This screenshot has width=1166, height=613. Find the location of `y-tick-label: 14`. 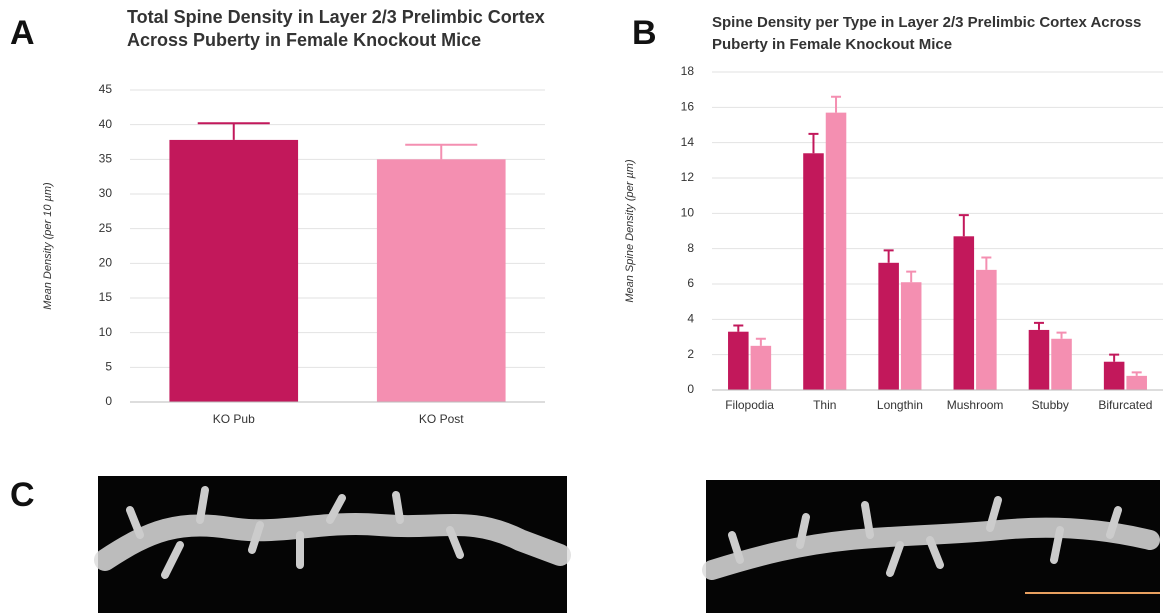

y-tick-label: 14 is located at coordinates (688, 142).